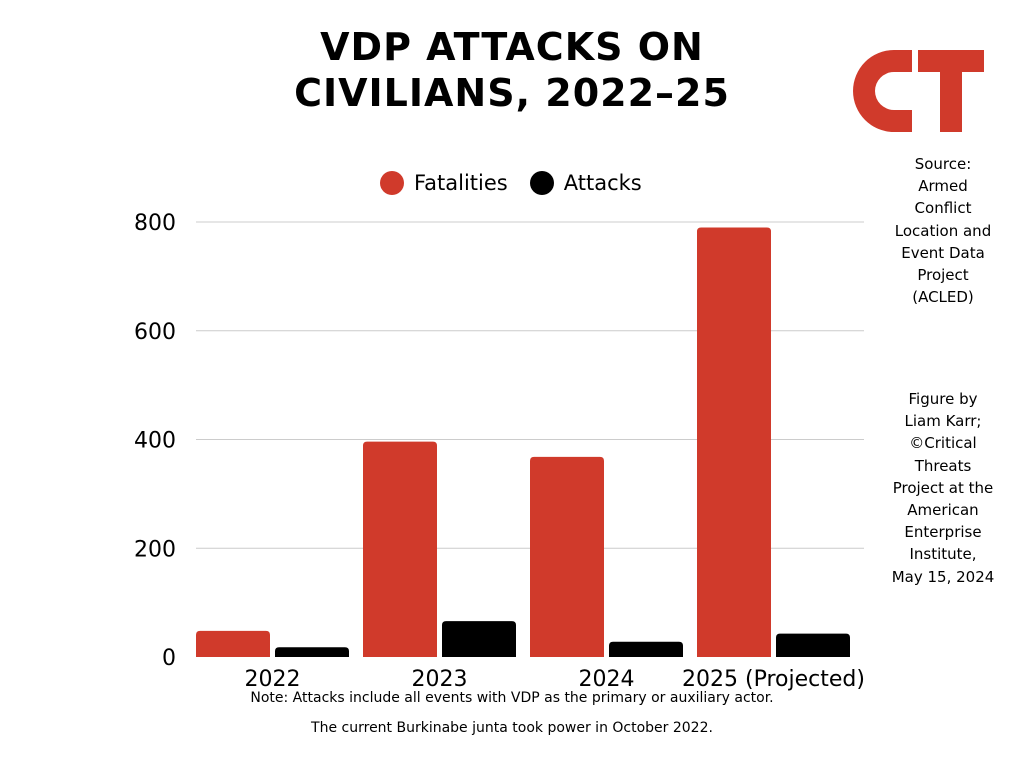 The height and width of the screenshot is (768, 1024). Describe the element at coordinates (813, 645) in the screenshot. I see `bar-attacks-2025` at that location.